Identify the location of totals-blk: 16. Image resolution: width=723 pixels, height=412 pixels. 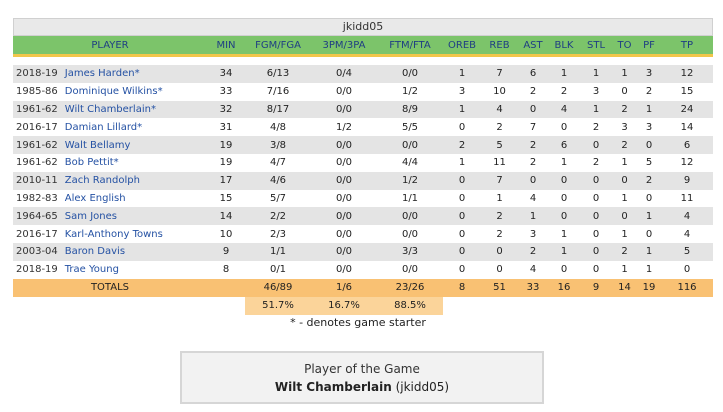
(564, 287).